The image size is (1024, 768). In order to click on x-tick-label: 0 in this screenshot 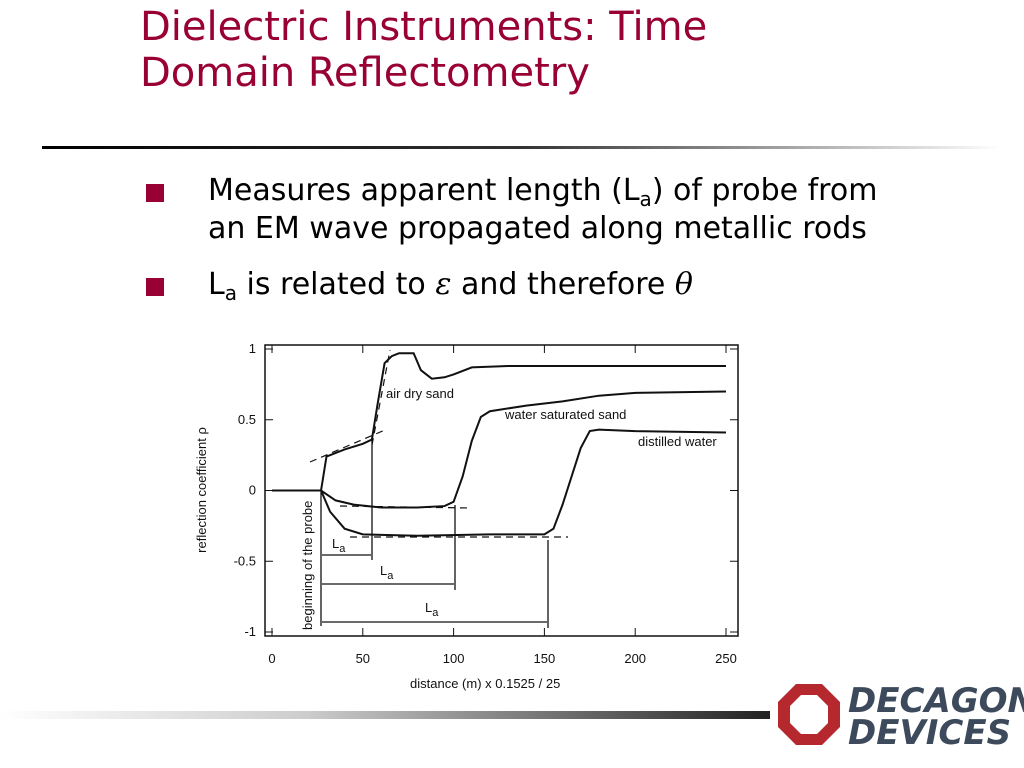, I will do `click(271, 658)`.